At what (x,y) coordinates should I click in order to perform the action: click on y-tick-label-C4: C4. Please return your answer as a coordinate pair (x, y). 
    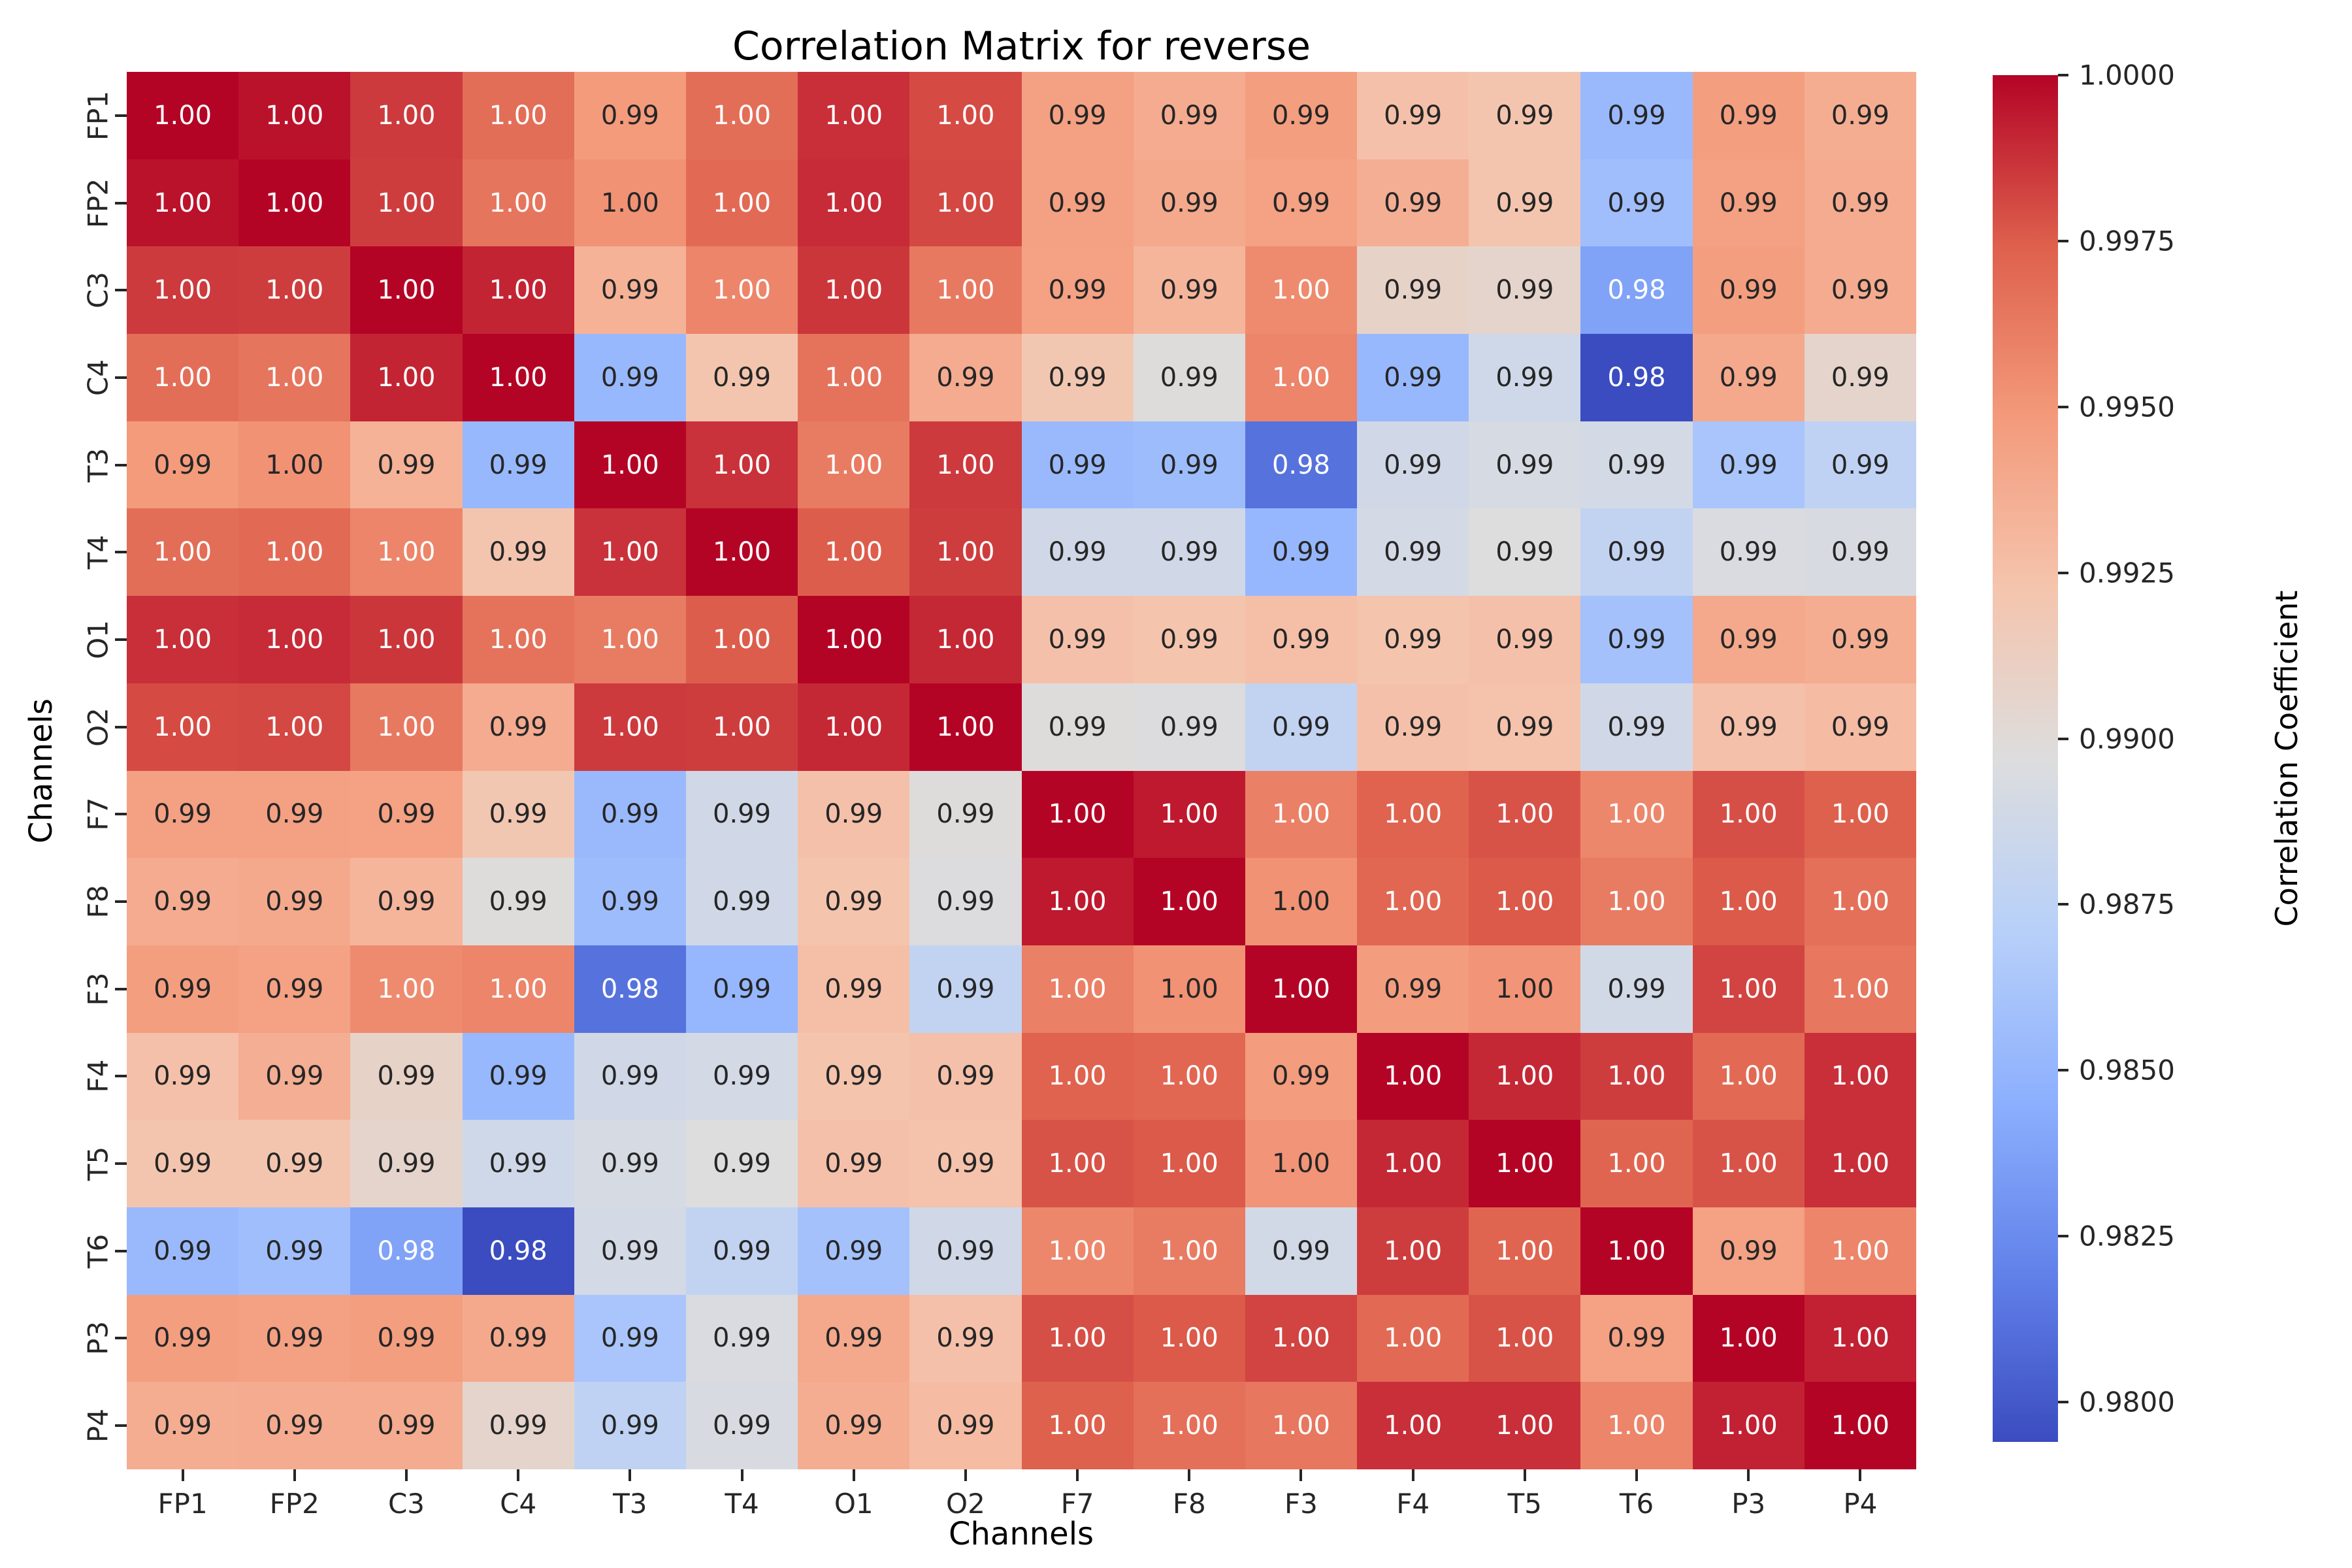
    Looking at the image, I should click on (98, 377).